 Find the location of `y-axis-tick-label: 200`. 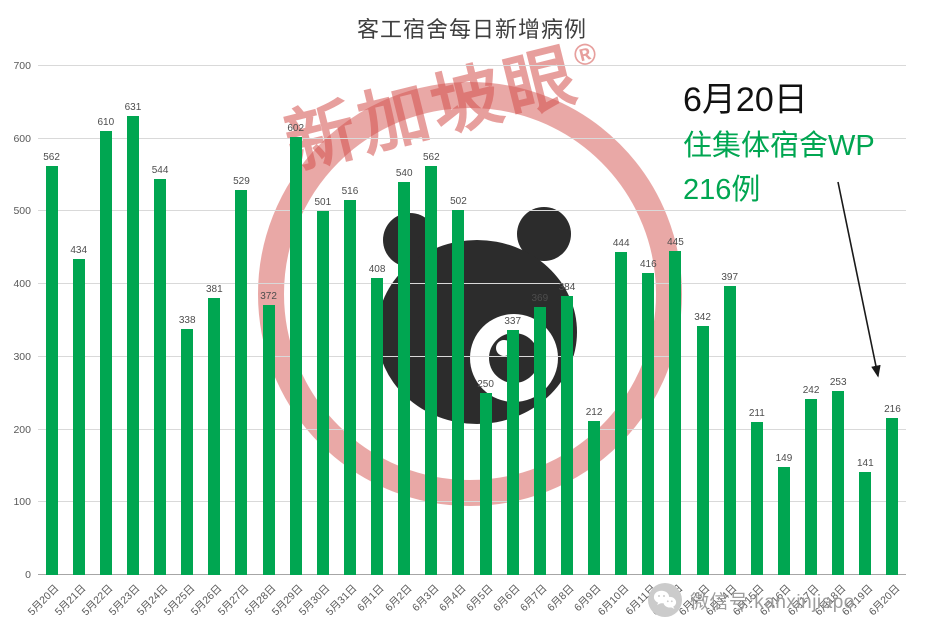

y-axis-tick-label: 200 is located at coordinates (22, 429).